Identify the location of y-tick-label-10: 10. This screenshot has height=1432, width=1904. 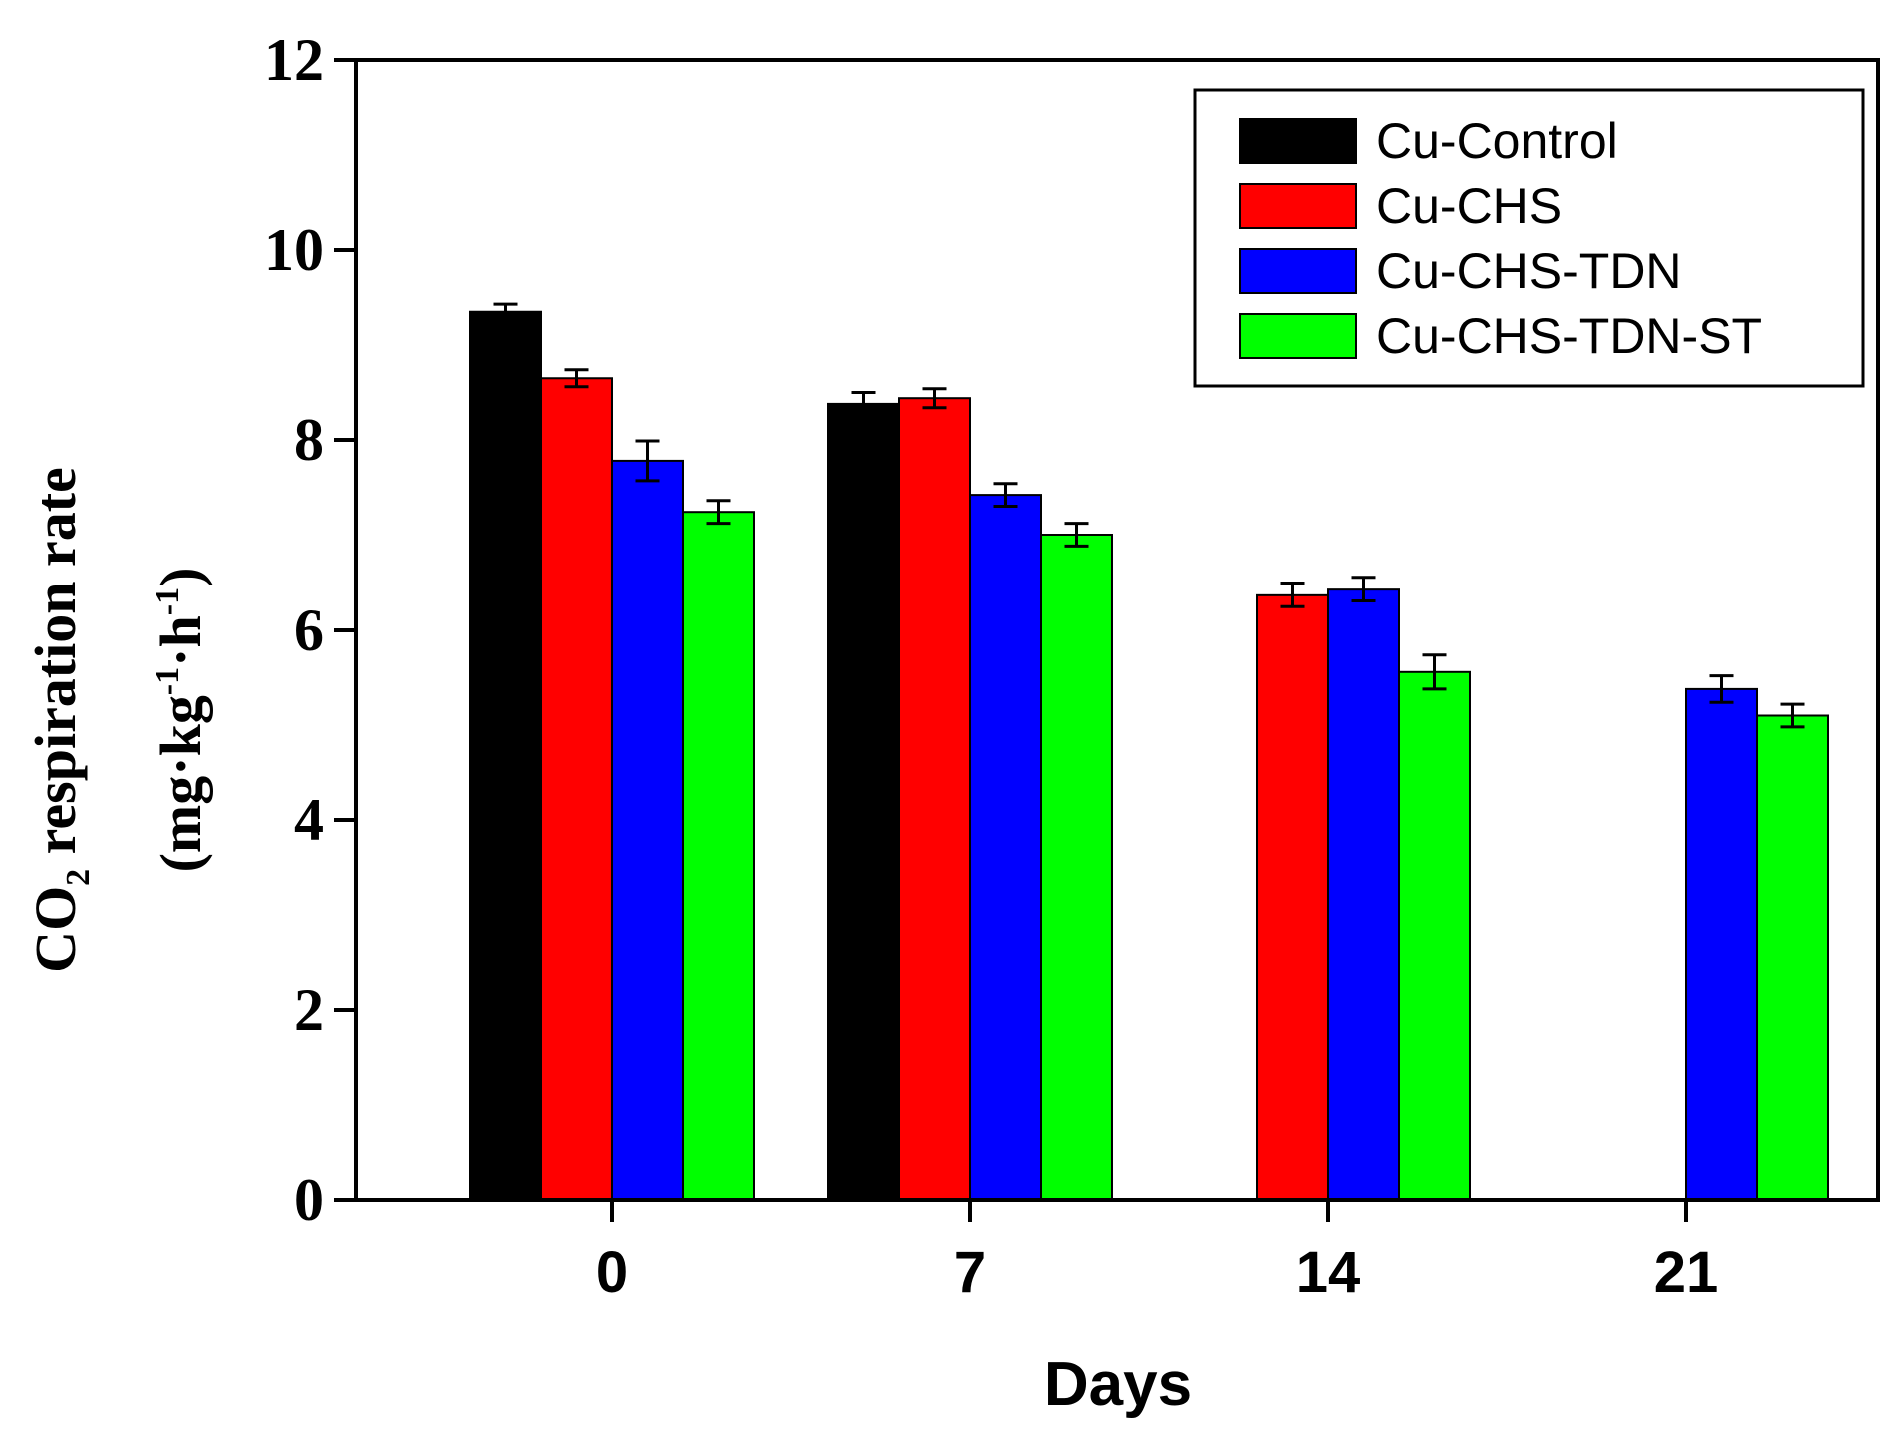
(294, 250).